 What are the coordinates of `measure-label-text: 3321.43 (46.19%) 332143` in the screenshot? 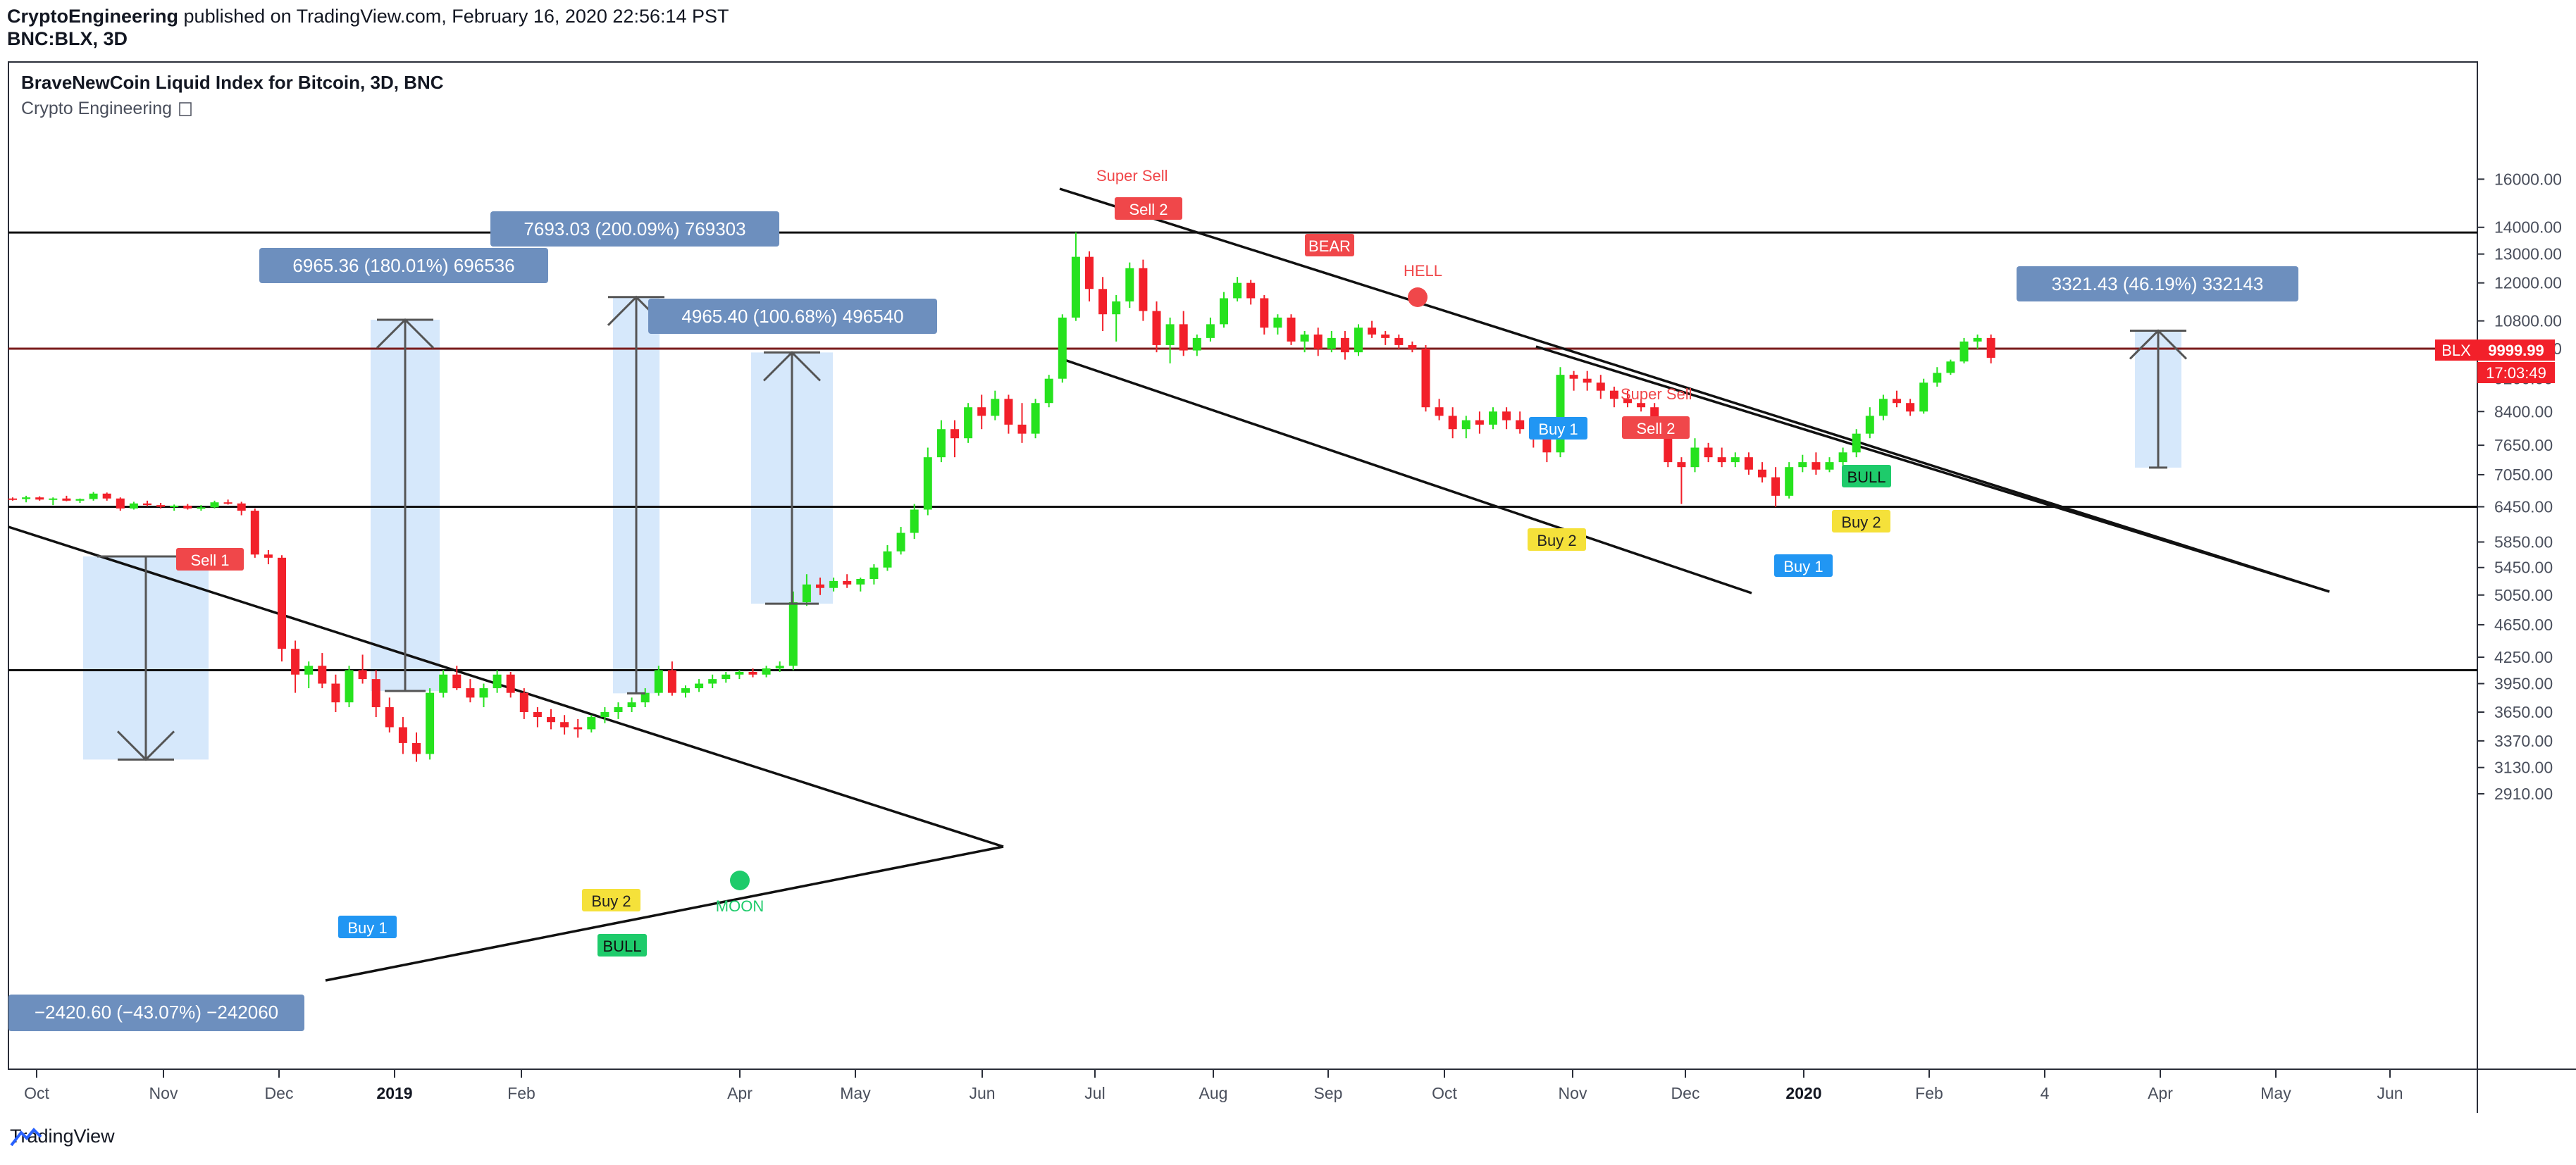 It's located at (2158, 283).